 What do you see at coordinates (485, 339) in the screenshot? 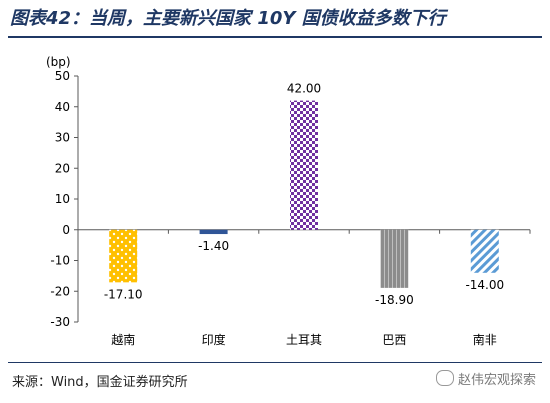
I see `x-tick-label: 南非` at bounding box center [485, 339].